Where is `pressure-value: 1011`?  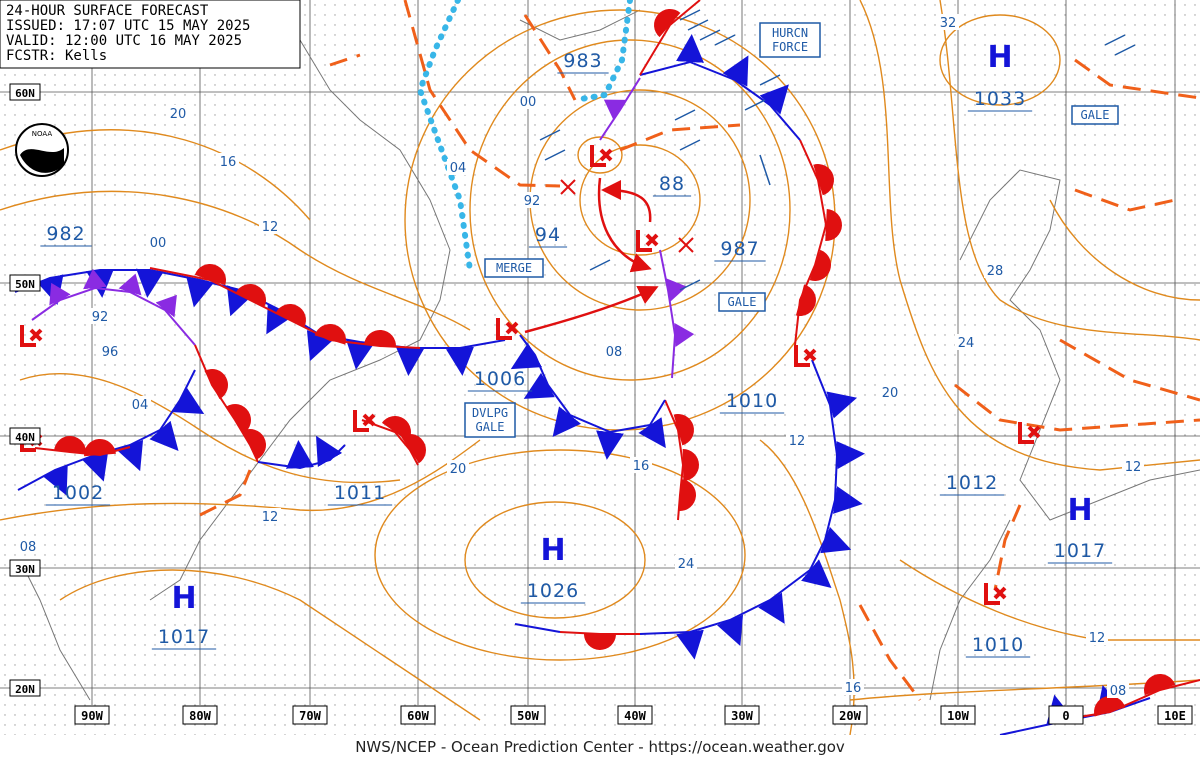 pressure-value: 1011 is located at coordinates (360, 493).